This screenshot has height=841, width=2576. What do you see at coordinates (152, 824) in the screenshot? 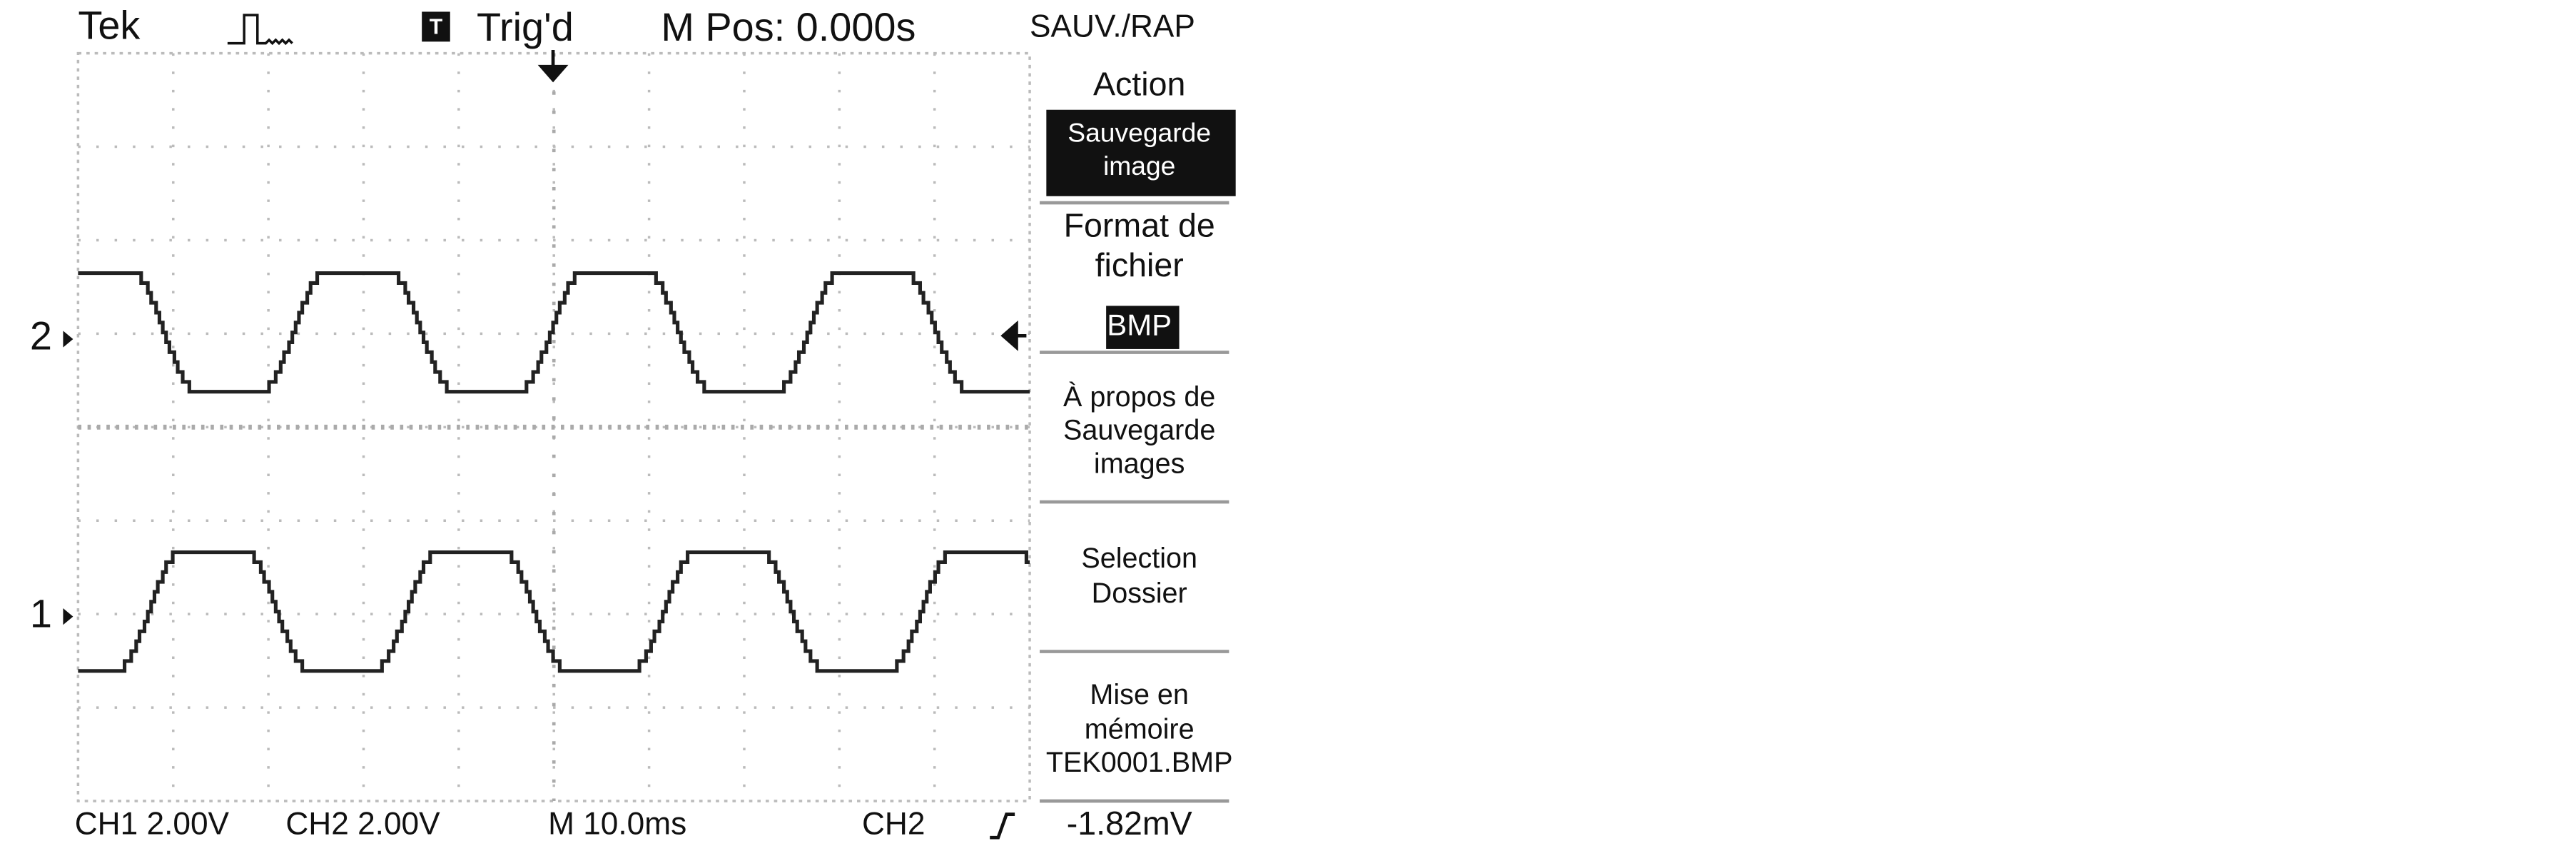
I see `ch1-scale: CH1 2.00V` at bounding box center [152, 824].